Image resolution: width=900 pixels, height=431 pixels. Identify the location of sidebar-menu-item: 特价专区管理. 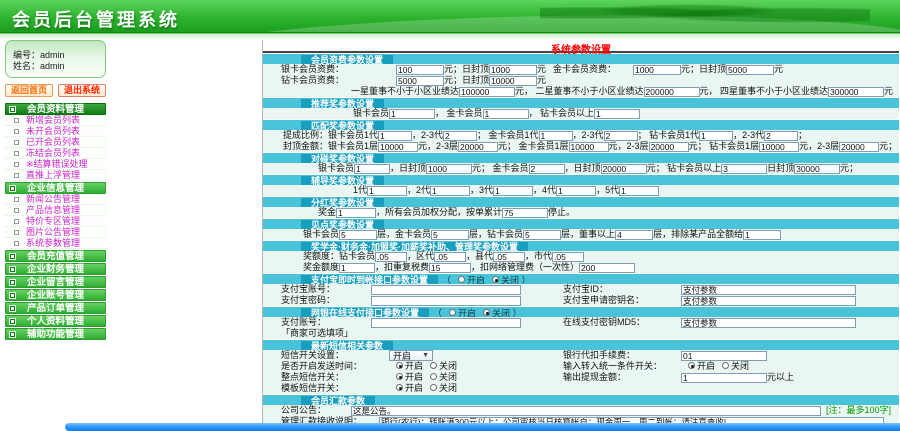
(55, 221).